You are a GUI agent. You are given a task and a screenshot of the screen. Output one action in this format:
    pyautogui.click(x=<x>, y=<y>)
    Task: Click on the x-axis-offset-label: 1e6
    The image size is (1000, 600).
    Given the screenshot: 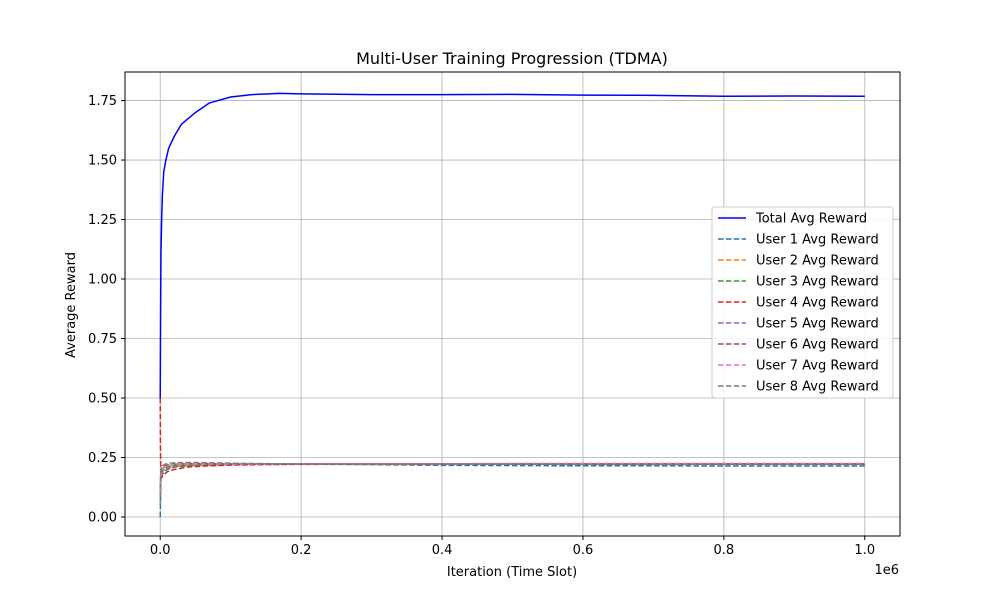 What is the action you would take?
    pyautogui.click(x=886, y=570)
    